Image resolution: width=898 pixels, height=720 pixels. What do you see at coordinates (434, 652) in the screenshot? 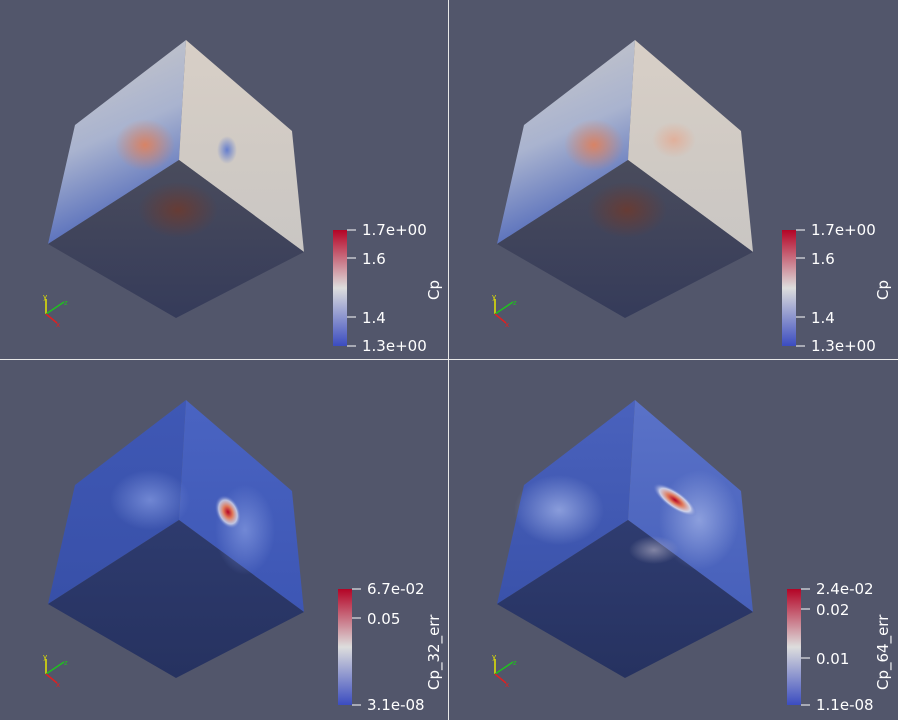
I see `legend-title: Cp_32_err` at bounding box center [434, 652].